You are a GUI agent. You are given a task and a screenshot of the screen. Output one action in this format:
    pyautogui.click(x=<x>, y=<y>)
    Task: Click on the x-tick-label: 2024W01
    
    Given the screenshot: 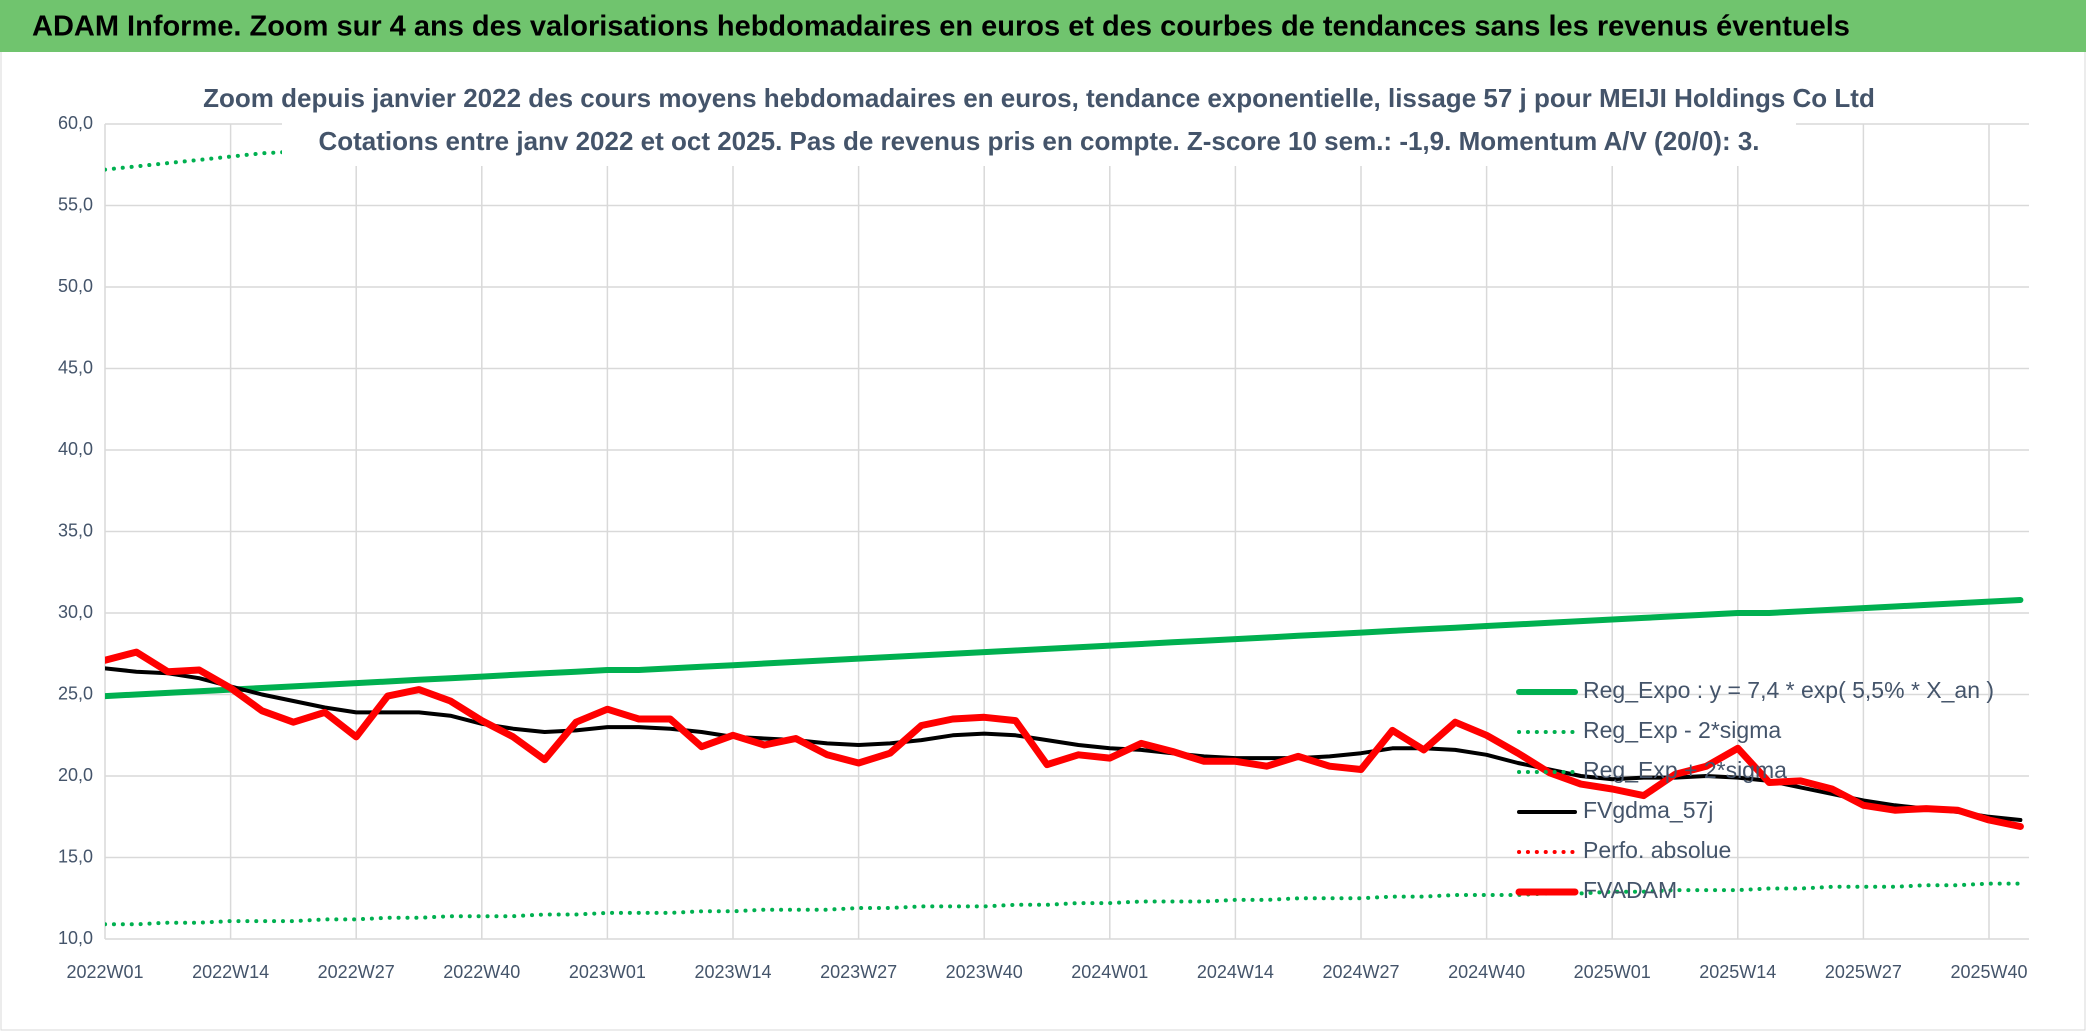 What is the action you would take?
    pyautogui.click(x=1109, y=972)
    